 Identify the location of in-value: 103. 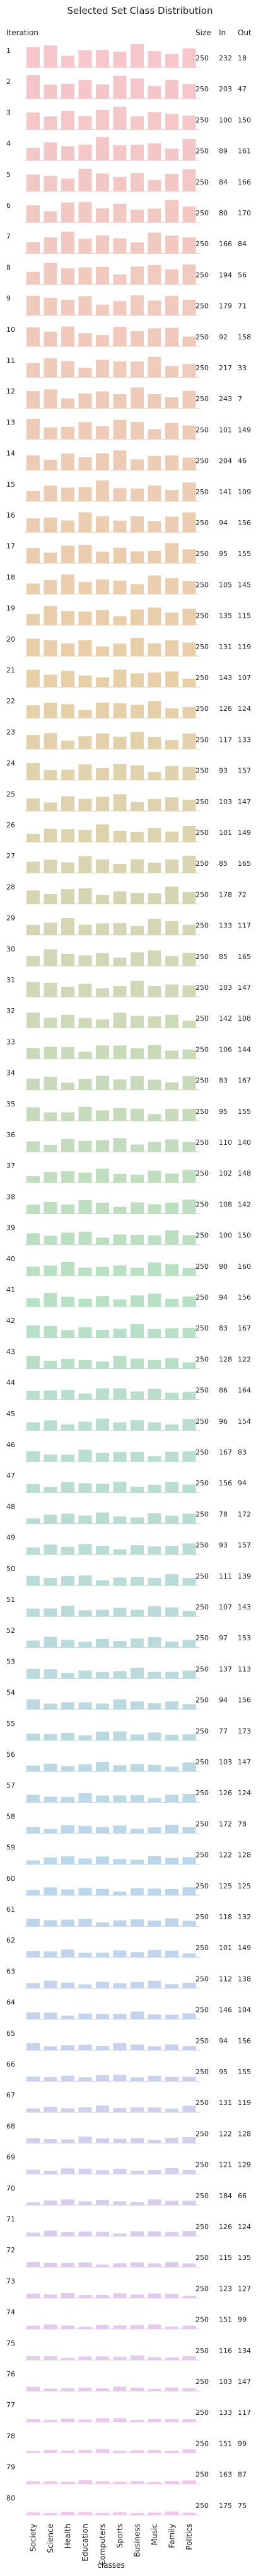
(225, 2382).